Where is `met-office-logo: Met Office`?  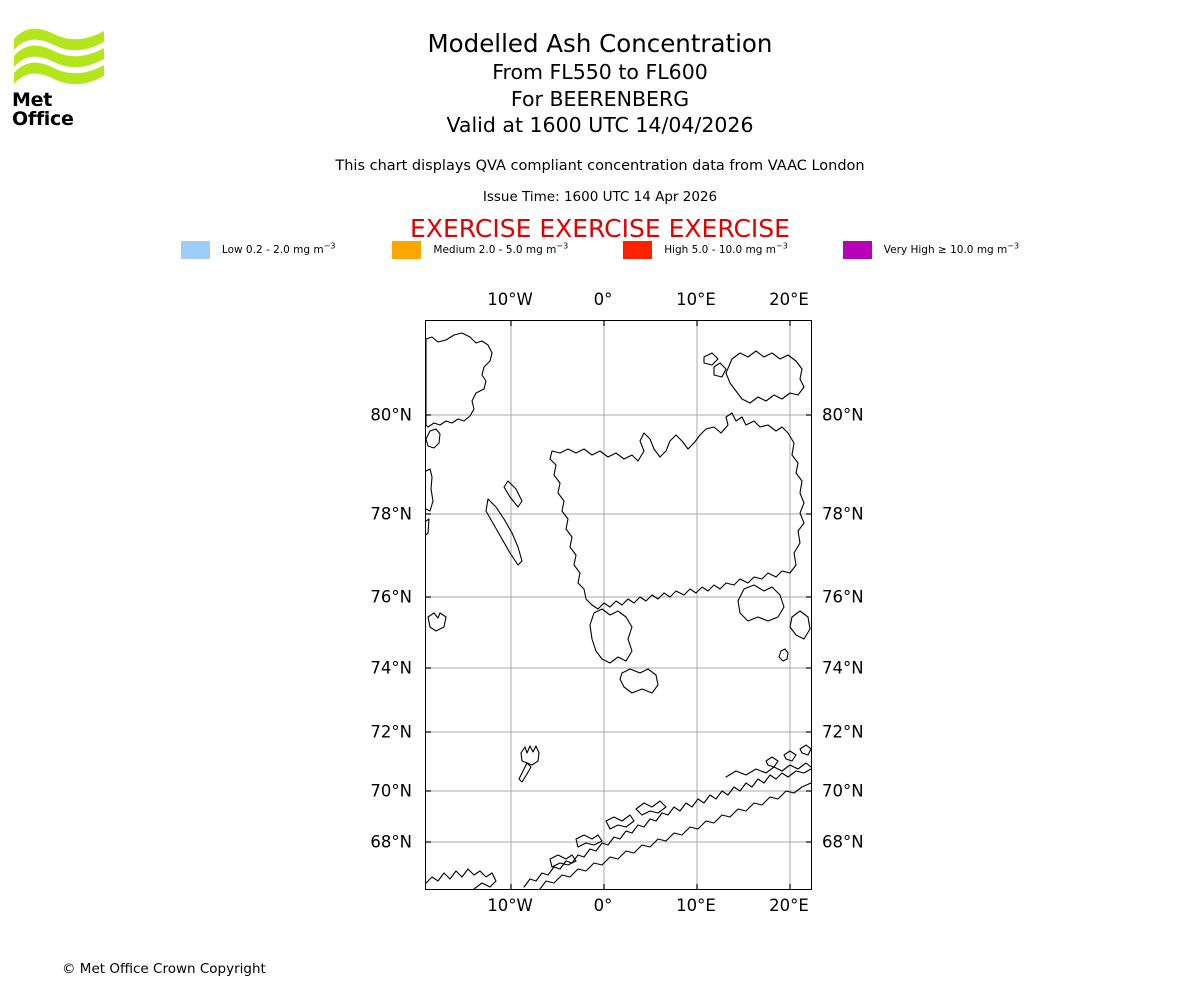
met-office-logo: Met Office is located at coordinates (62, 77).